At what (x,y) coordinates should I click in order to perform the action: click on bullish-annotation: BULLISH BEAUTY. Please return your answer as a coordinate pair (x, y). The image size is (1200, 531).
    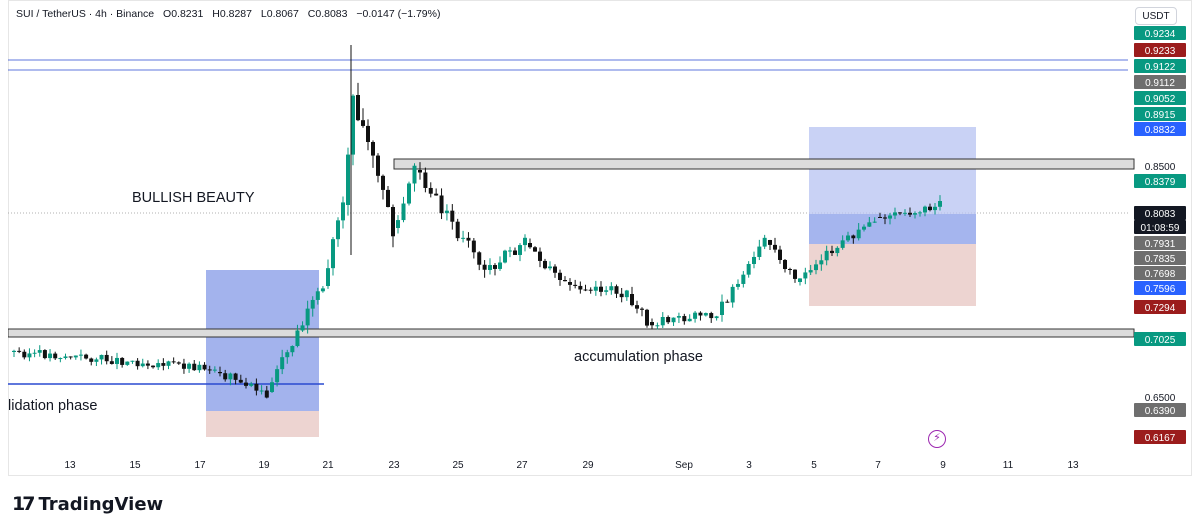
    Looking at the image, I should click on (193, 198).